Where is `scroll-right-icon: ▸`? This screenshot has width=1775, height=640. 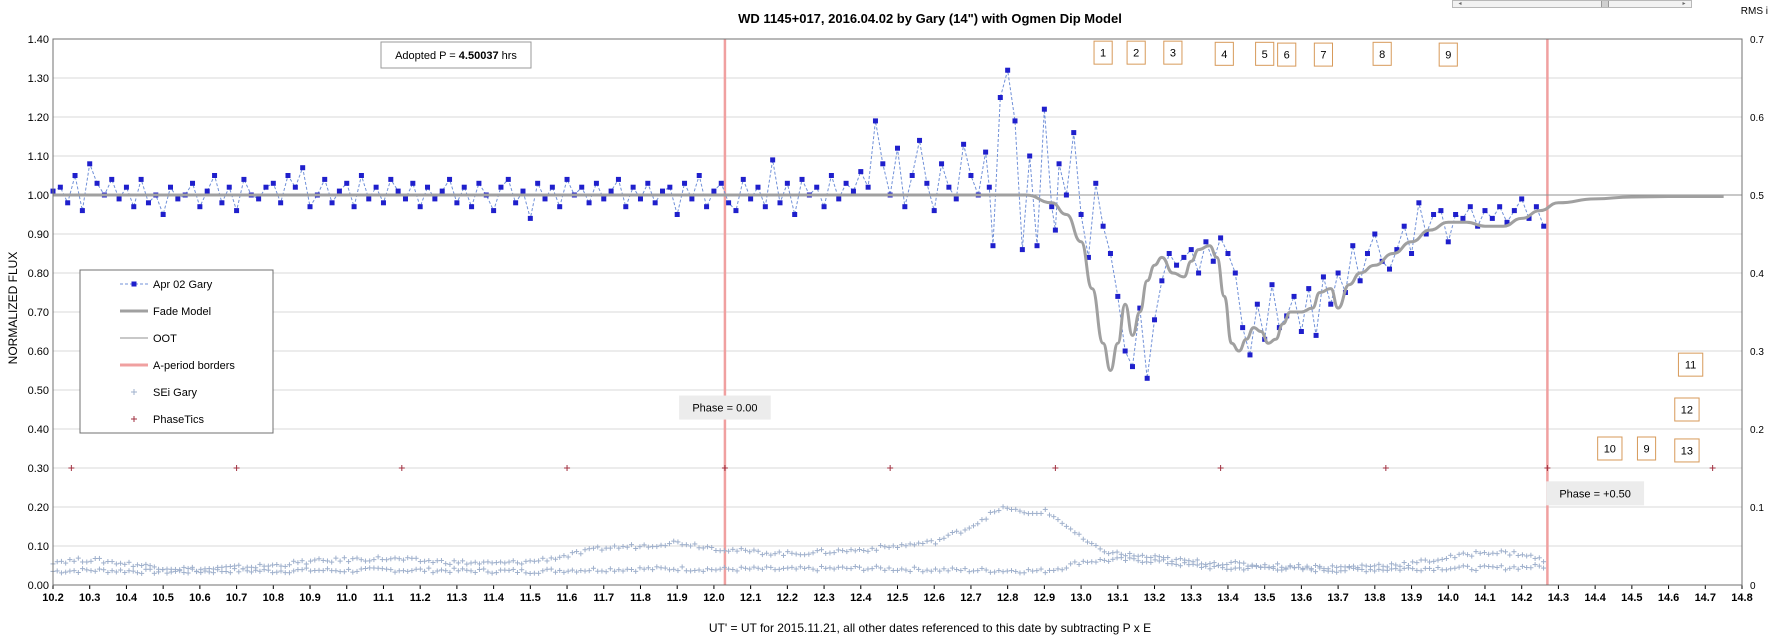 scroll-right-icon: ▸ is located at coordinates (1684, 3).